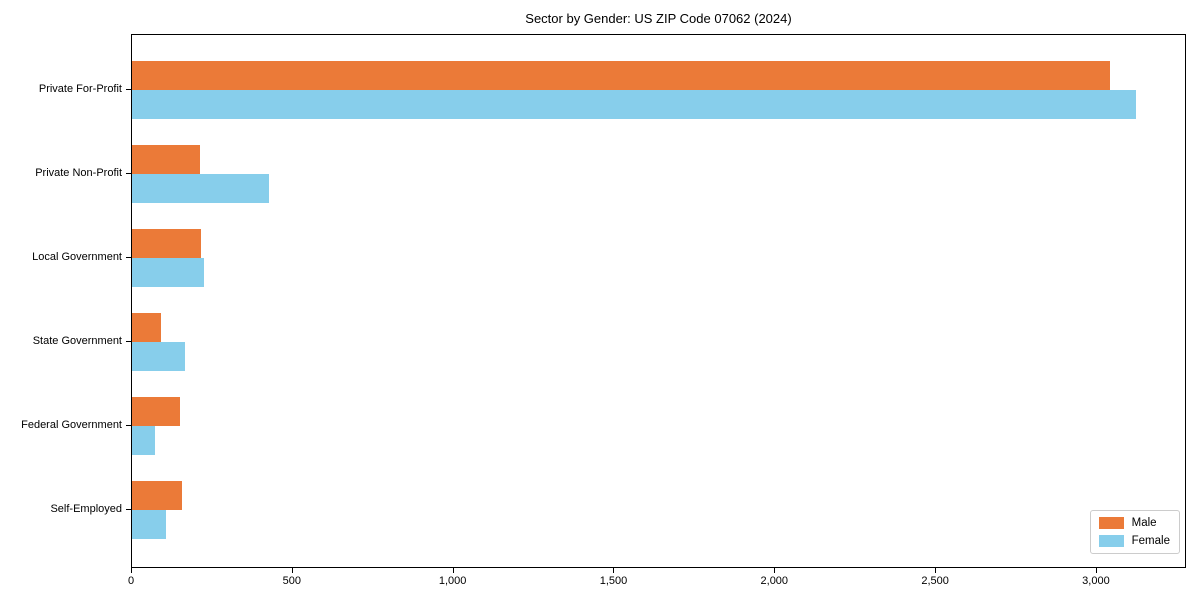 The width and height of the screenshot is (1200, 600). What do you see at coordinates (86, 509) in the screenshot?
I see `y-axis-label-5: Self-Employed` at bounding box center [86, 509].